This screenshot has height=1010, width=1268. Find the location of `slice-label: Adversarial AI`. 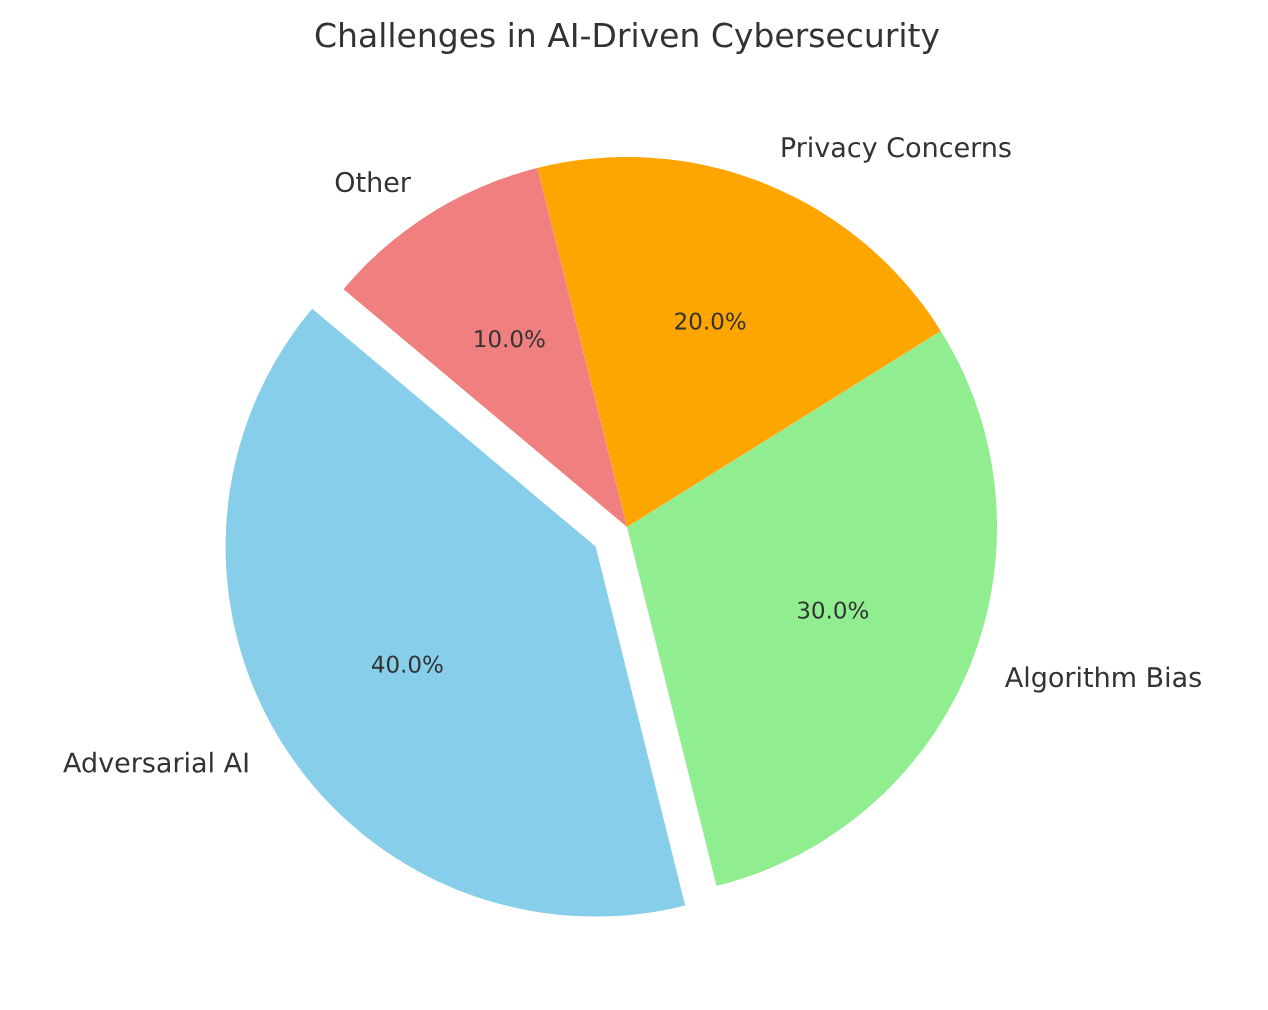

slice-label: Adversarial AI is located at coordinates (155, 762).